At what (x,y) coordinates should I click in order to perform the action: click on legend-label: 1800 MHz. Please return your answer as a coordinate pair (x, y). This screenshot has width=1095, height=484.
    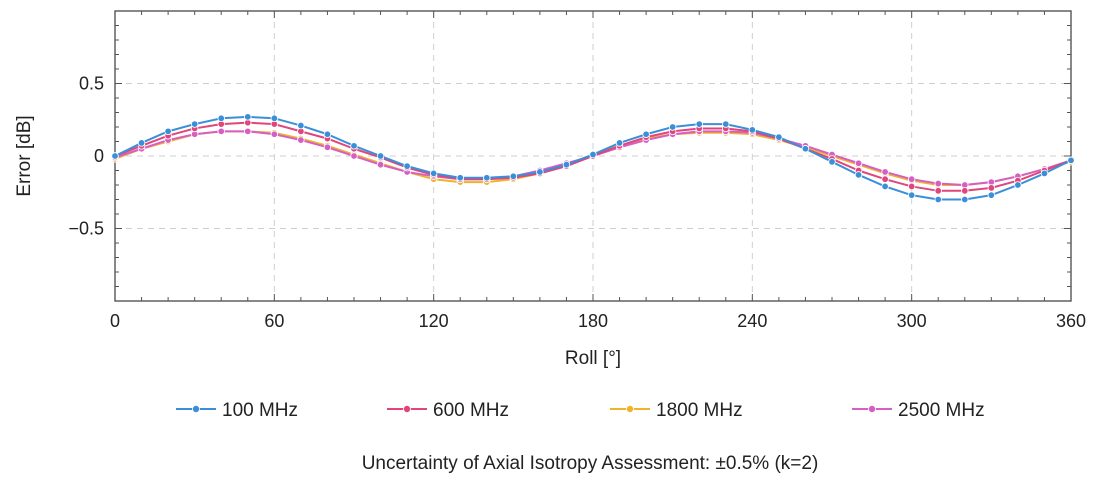
    Looking at the image, I should click on (699, 410).